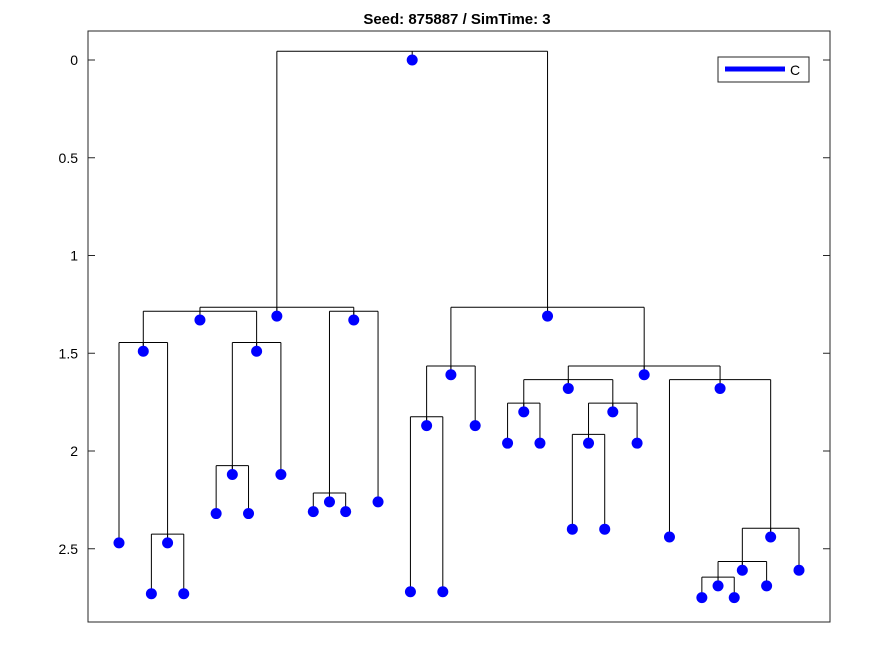 The width and height of the screenshot is (875, 656). Describe the element at coordinates (795, 70) in the screenshot. I see `legend-label: C` at that location.